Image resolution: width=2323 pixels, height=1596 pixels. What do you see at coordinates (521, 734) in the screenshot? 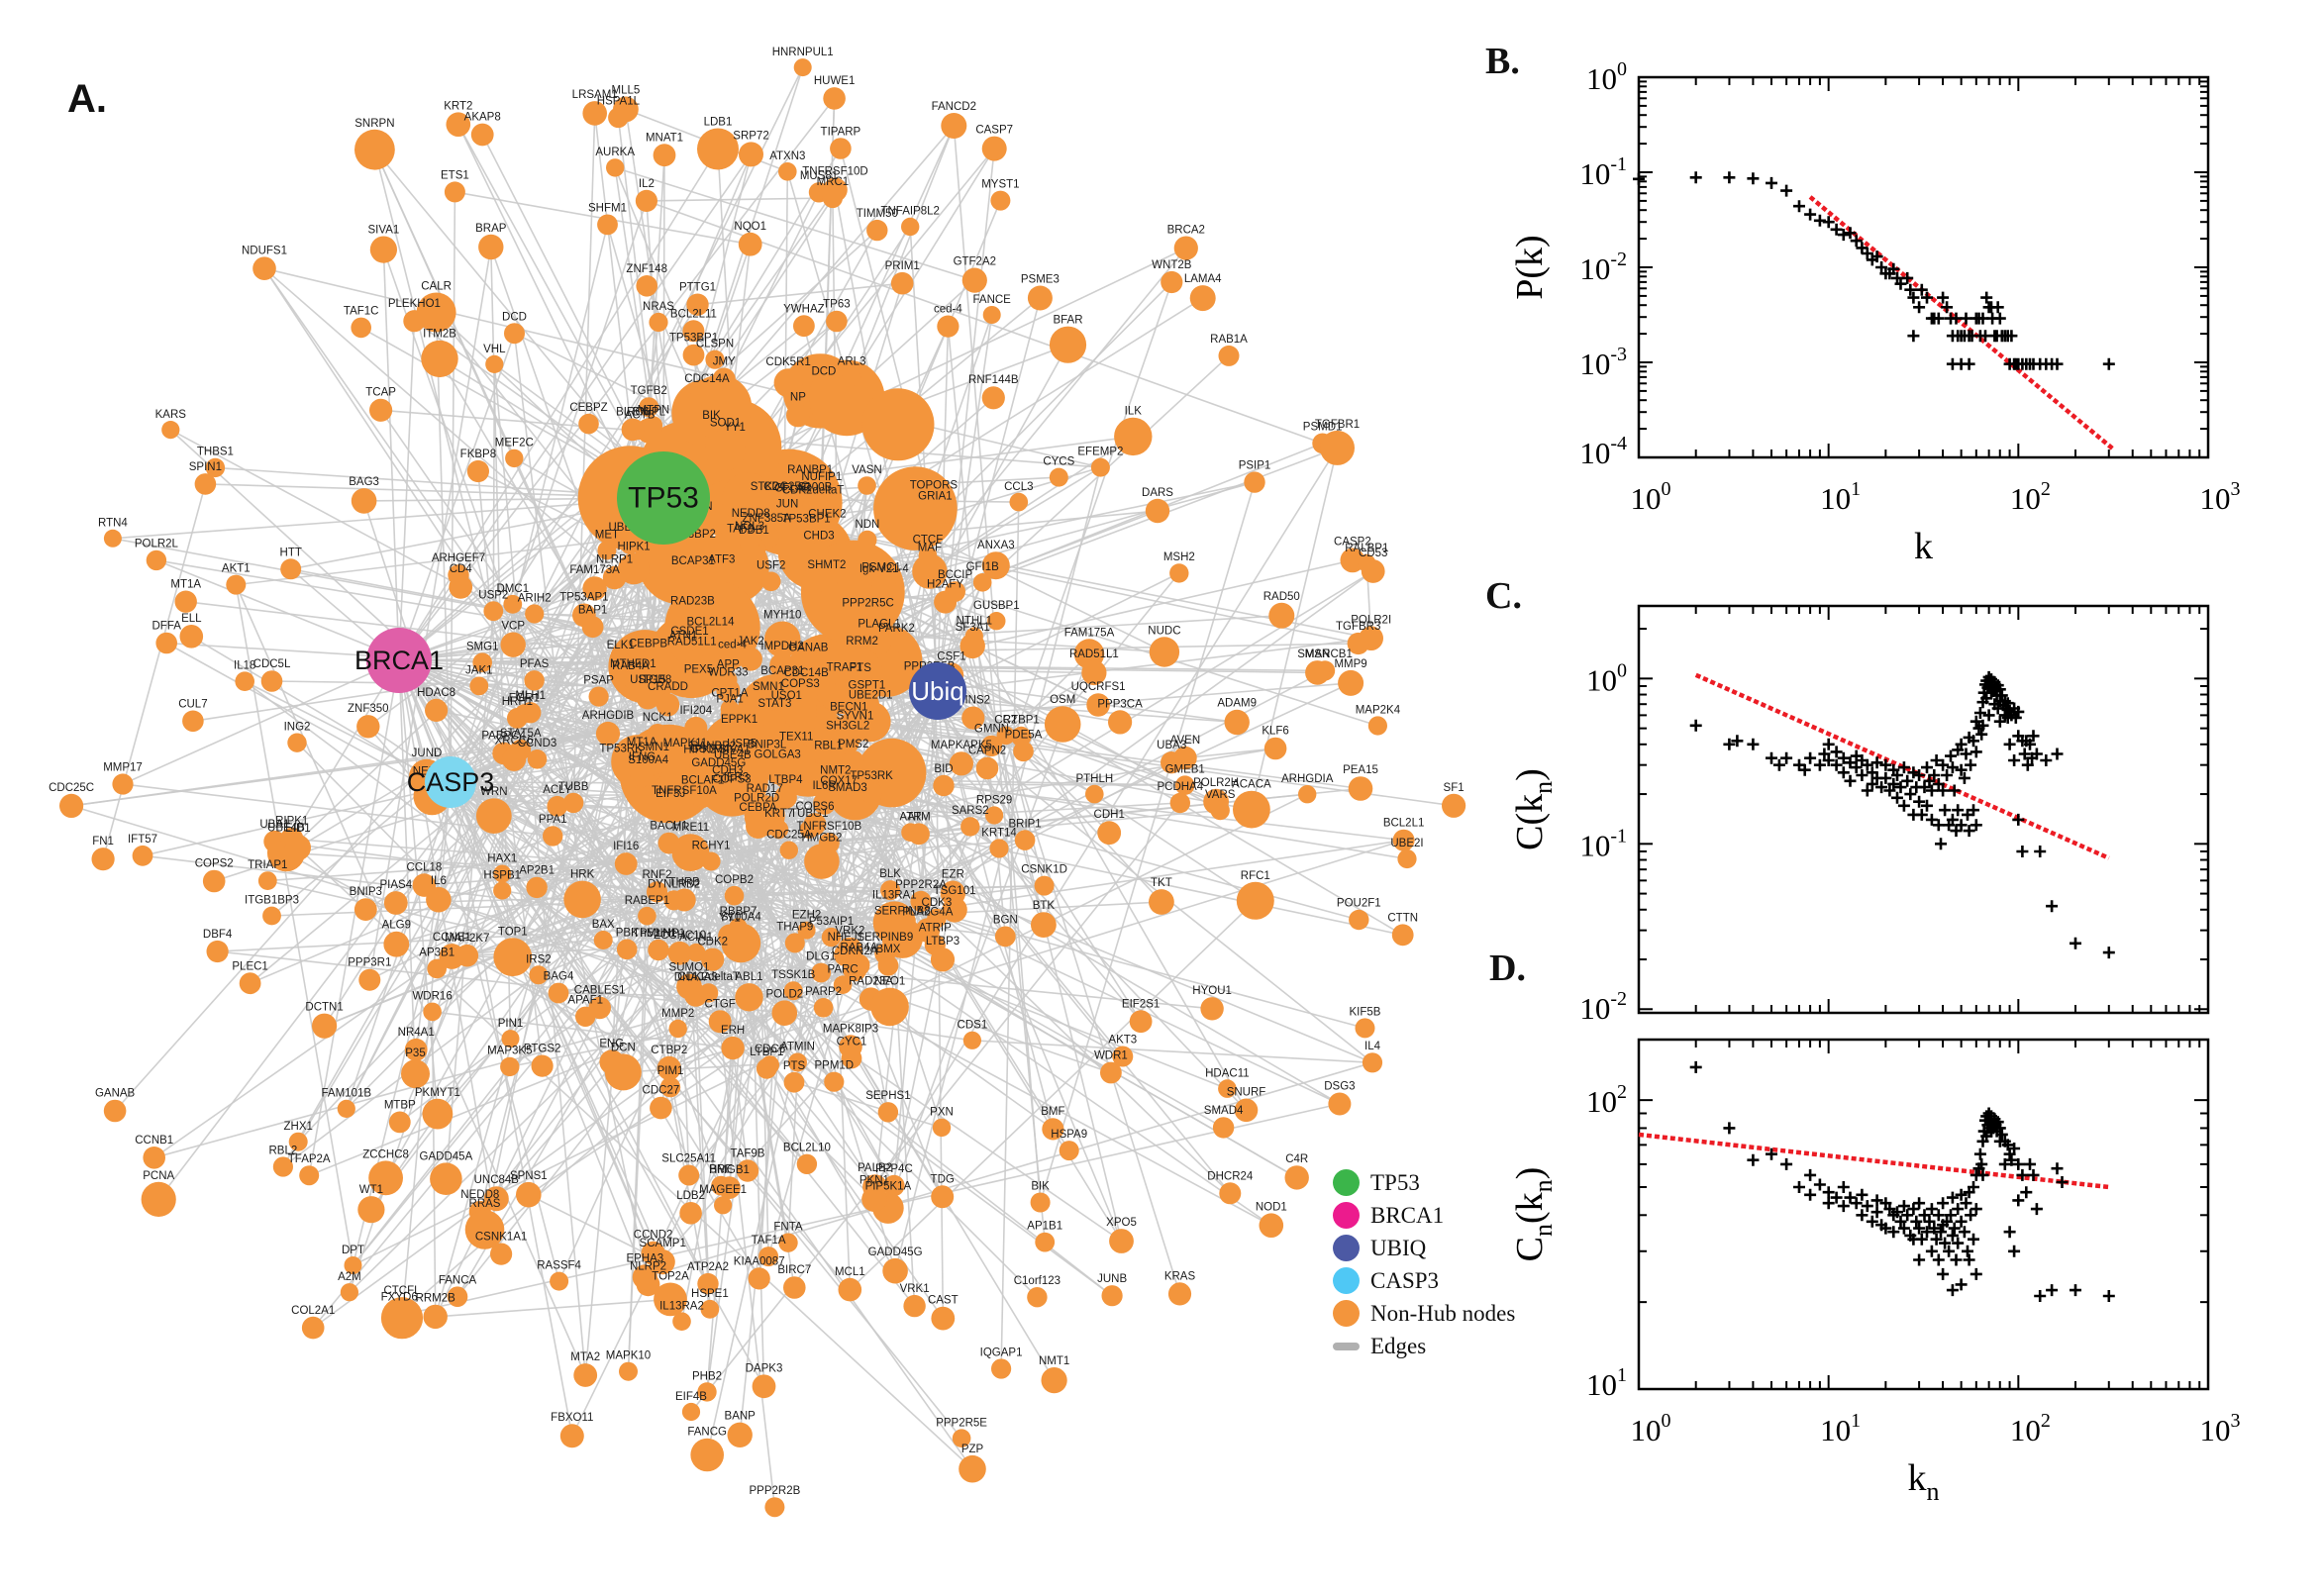
I see `network-node-label: STAT5A` at bounding box center [521, 734].